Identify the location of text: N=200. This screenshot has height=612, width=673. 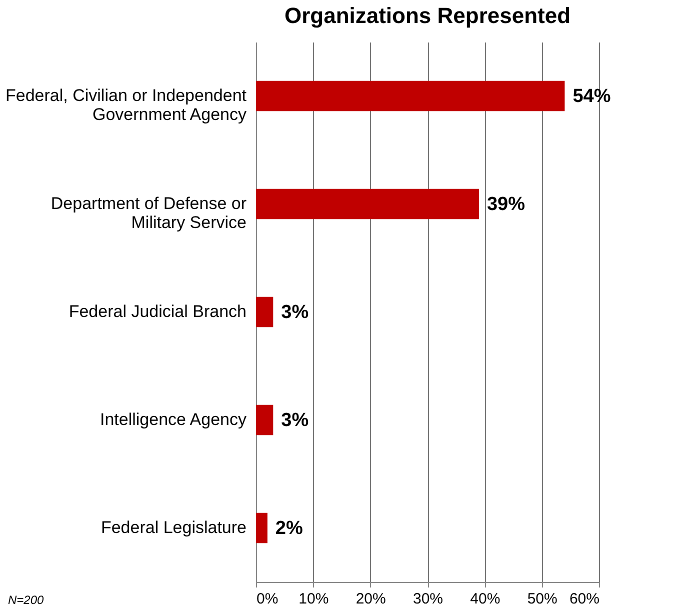
(26, 600).